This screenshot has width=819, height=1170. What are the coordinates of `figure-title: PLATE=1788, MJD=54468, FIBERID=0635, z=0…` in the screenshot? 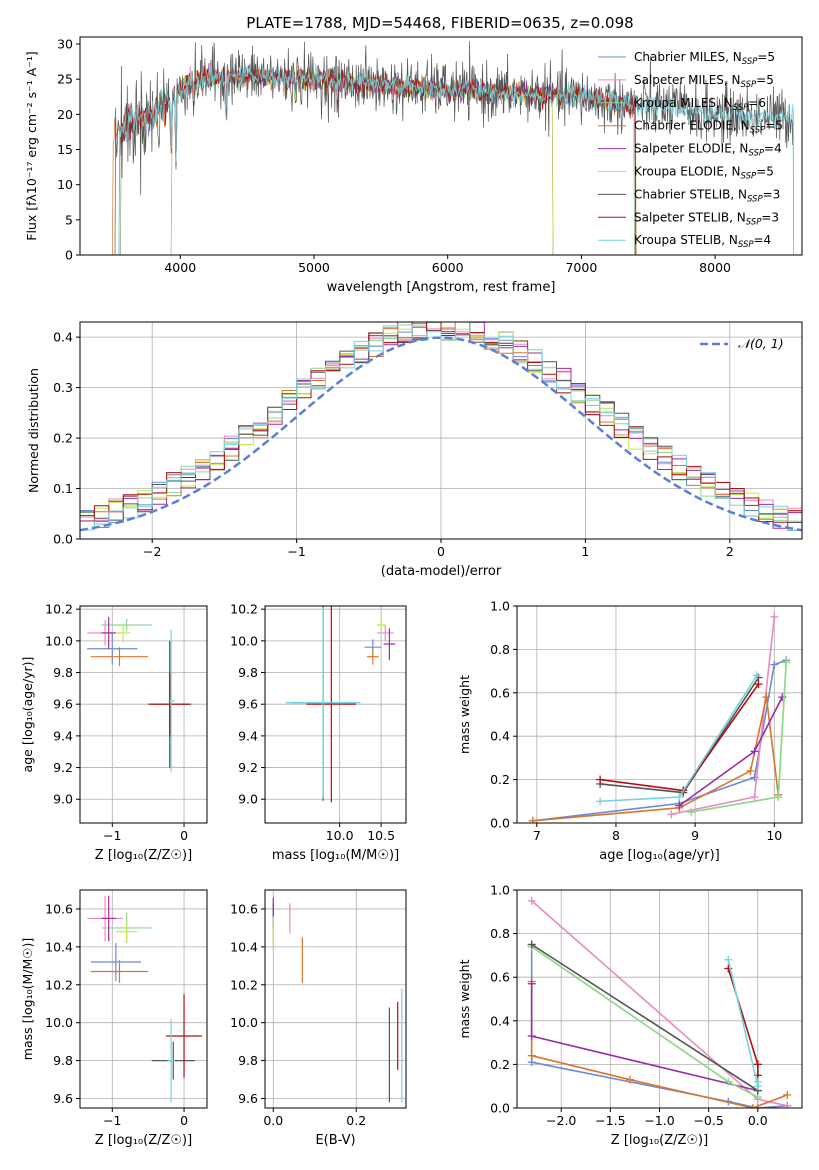 It's located at (439, 23).